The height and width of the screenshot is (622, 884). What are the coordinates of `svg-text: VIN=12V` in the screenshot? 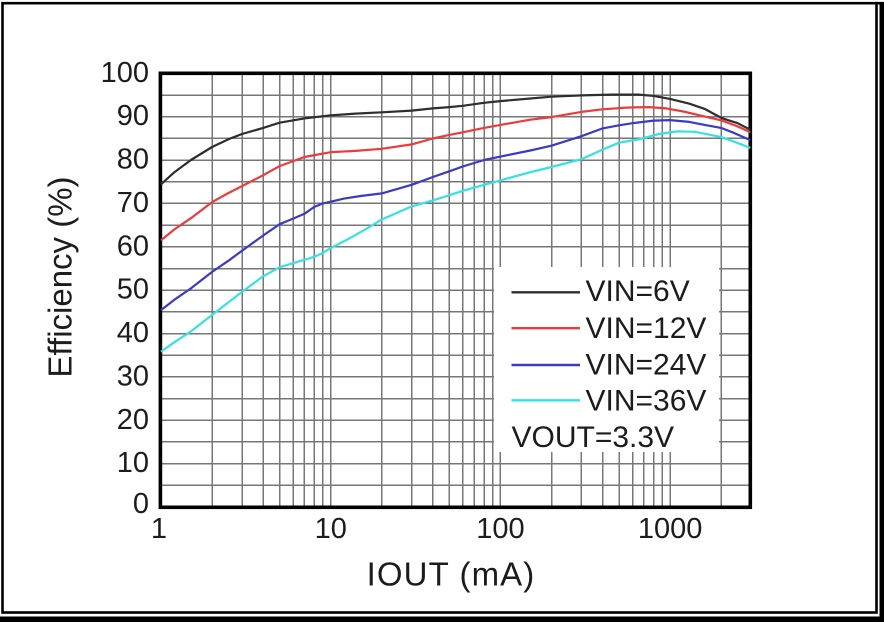 It's located at (646, 328).